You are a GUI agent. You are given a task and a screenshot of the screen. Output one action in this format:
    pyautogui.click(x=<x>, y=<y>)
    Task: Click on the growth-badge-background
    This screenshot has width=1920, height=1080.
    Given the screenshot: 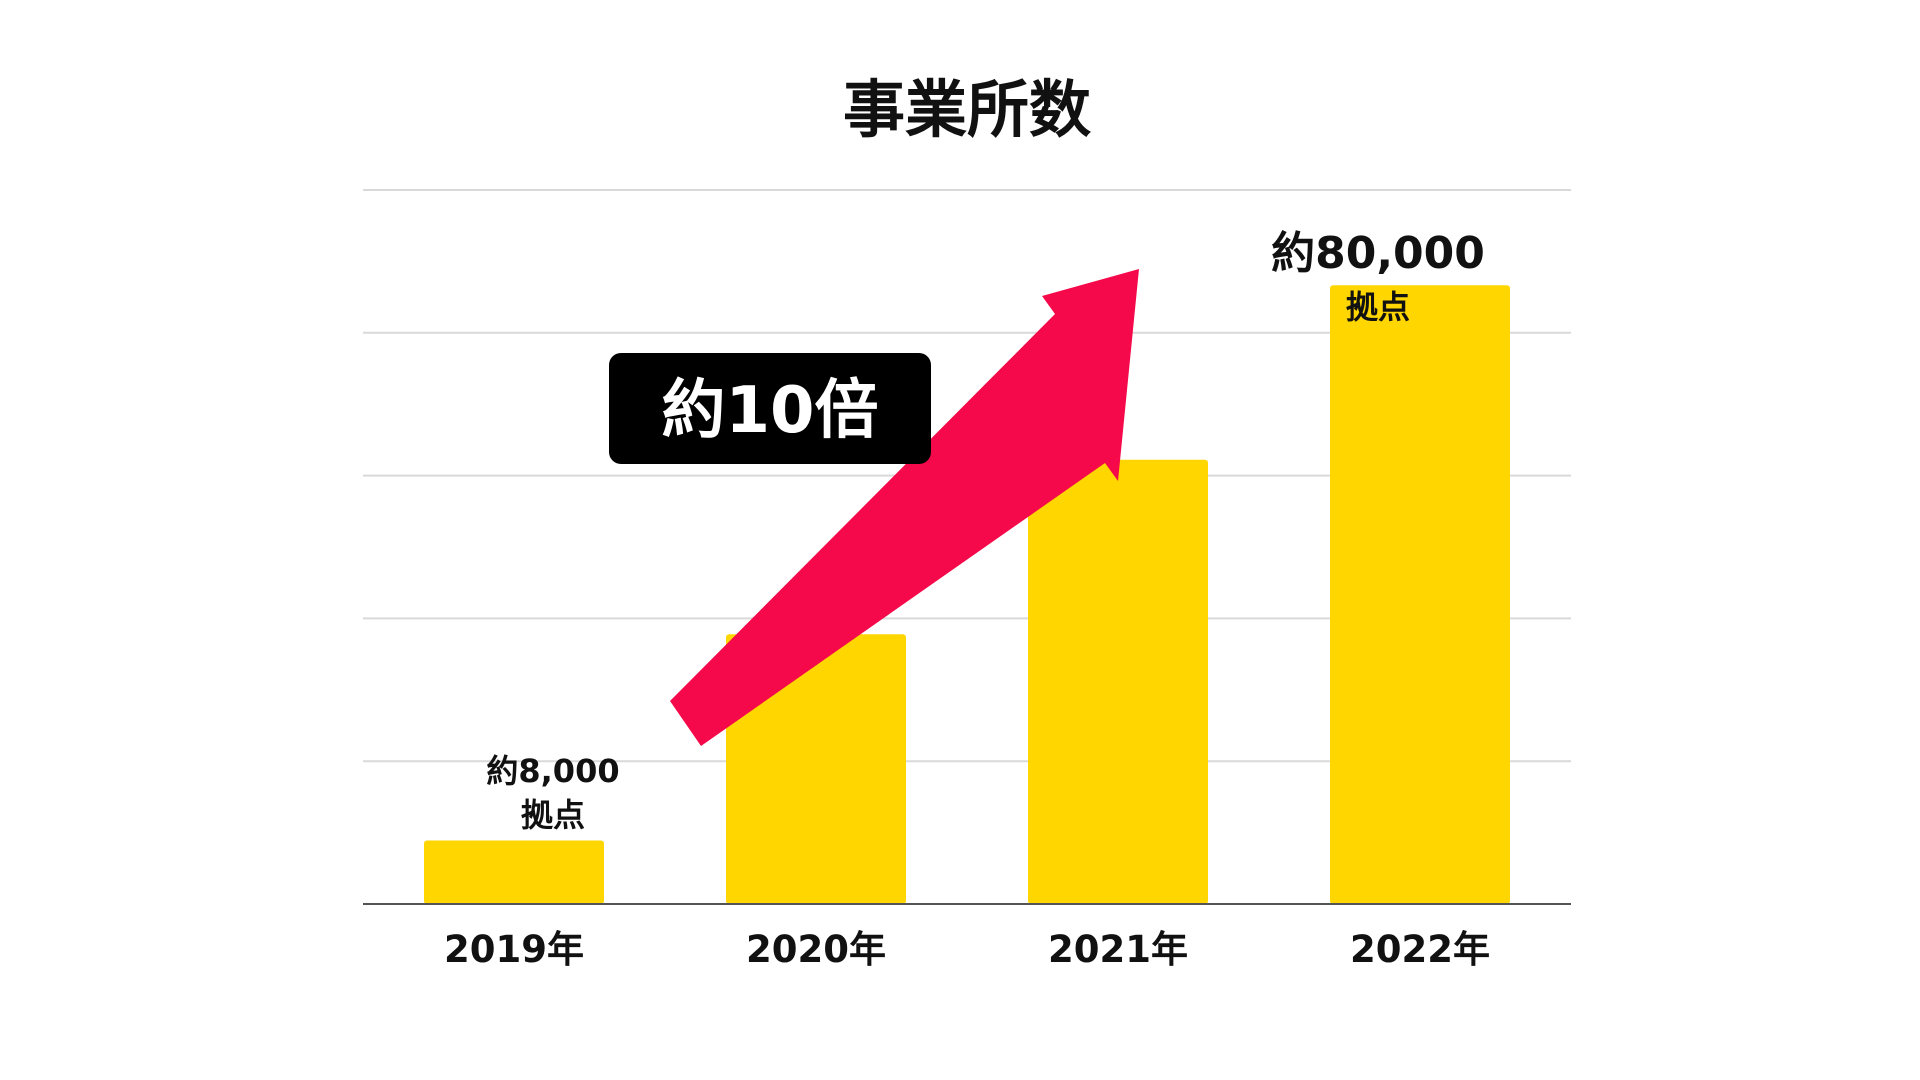 What is the action you would take?
    pyautogui.click(x=770, y=408)
    